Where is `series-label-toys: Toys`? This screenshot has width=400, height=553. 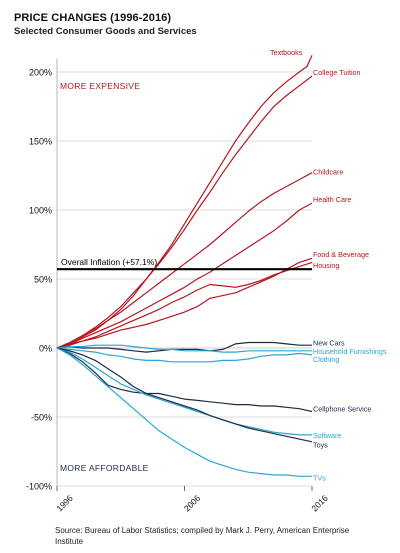
series-label-toys: Toys is located at coordinates (320, 445).